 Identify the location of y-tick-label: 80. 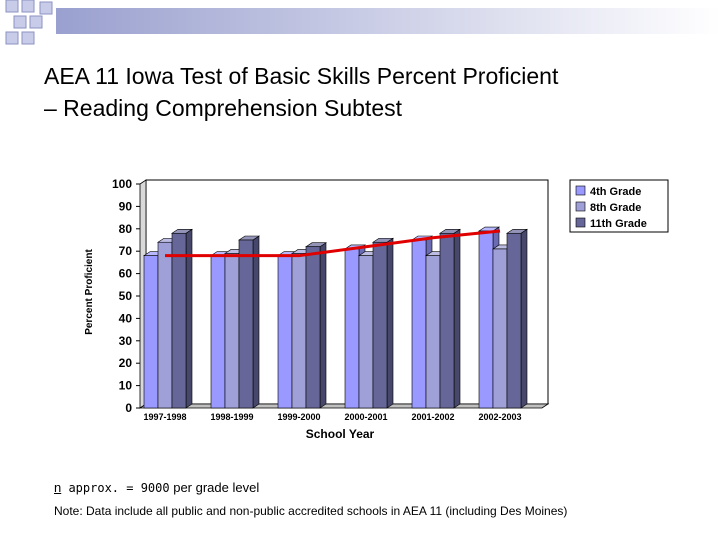
(126, 229).